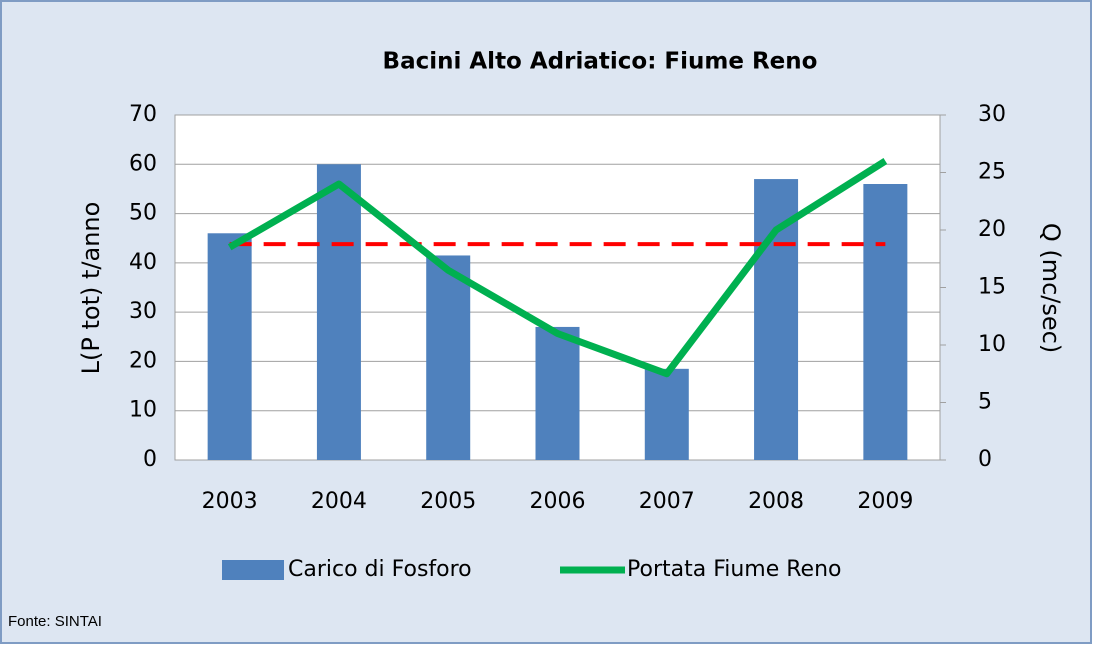  I want to click on y-tick-label: 10, so click(143, 410).